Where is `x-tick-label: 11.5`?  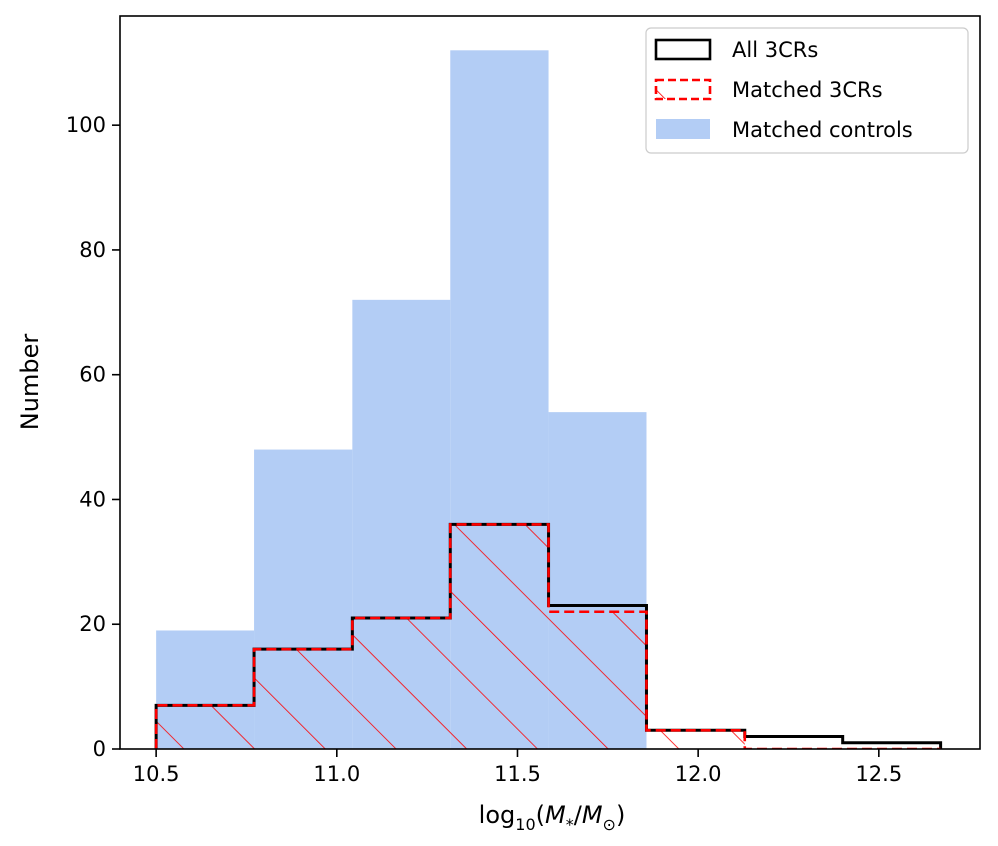 x-tick-label: 11.5 is located at coordinates (517, 774).